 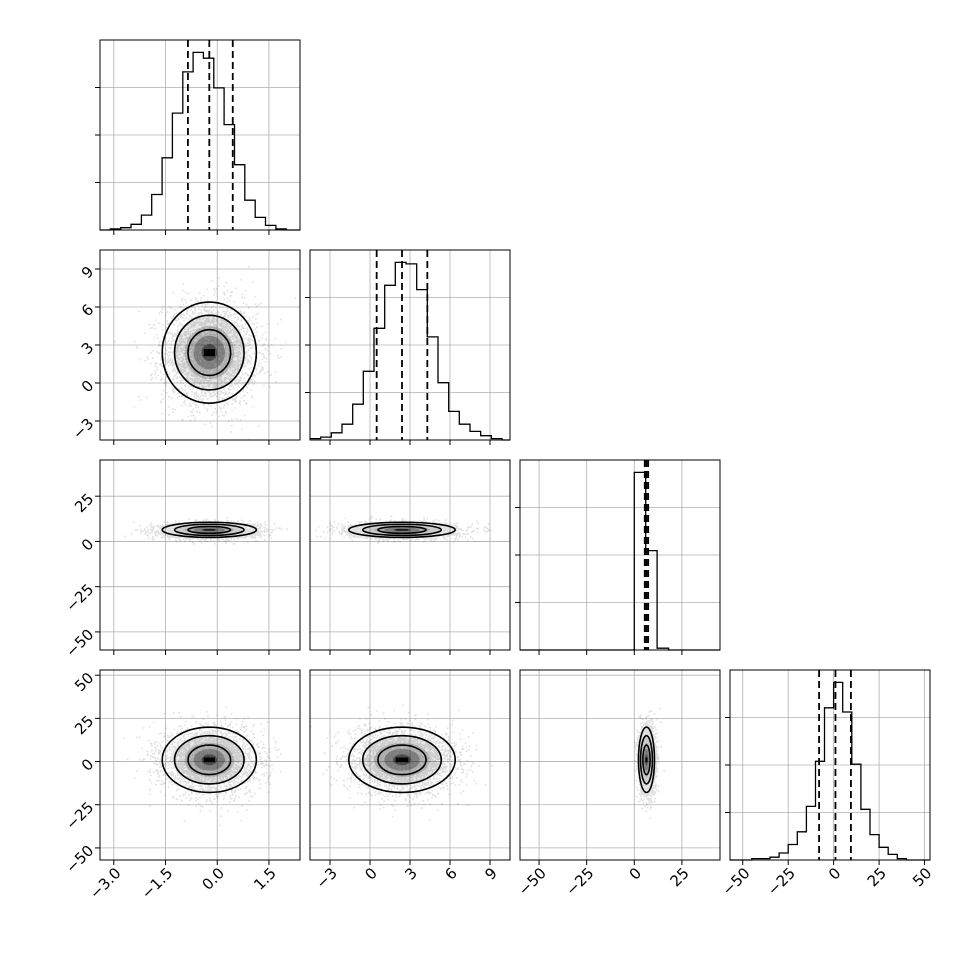 I want to click on y-tick-label: −3, so click(x=83, y=429).